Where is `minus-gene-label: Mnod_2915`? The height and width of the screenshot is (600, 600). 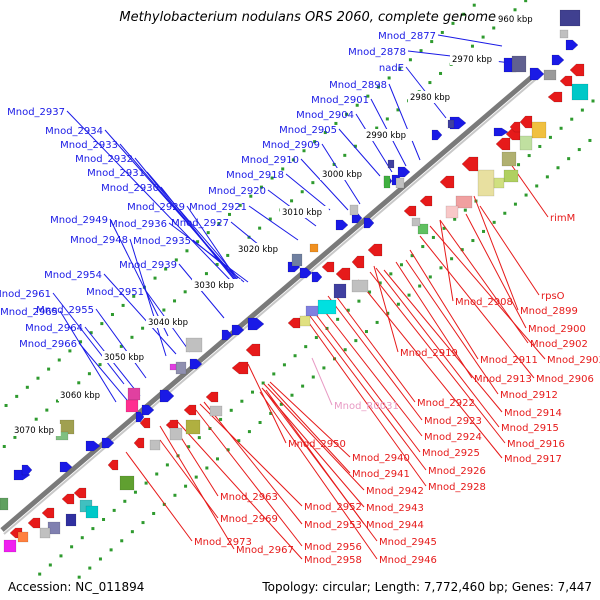 minus-gene-label: Mnod_2915 is located at coordinates (530, 428).